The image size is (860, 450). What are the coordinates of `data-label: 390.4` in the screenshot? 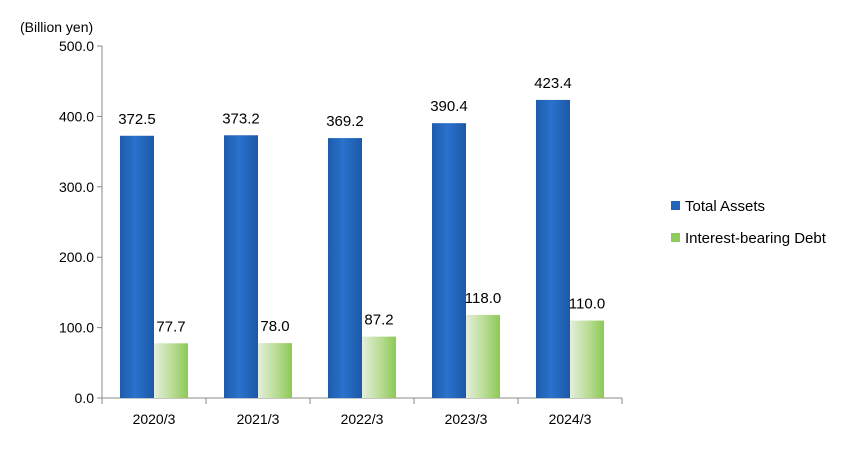 It's located at (449, 106).